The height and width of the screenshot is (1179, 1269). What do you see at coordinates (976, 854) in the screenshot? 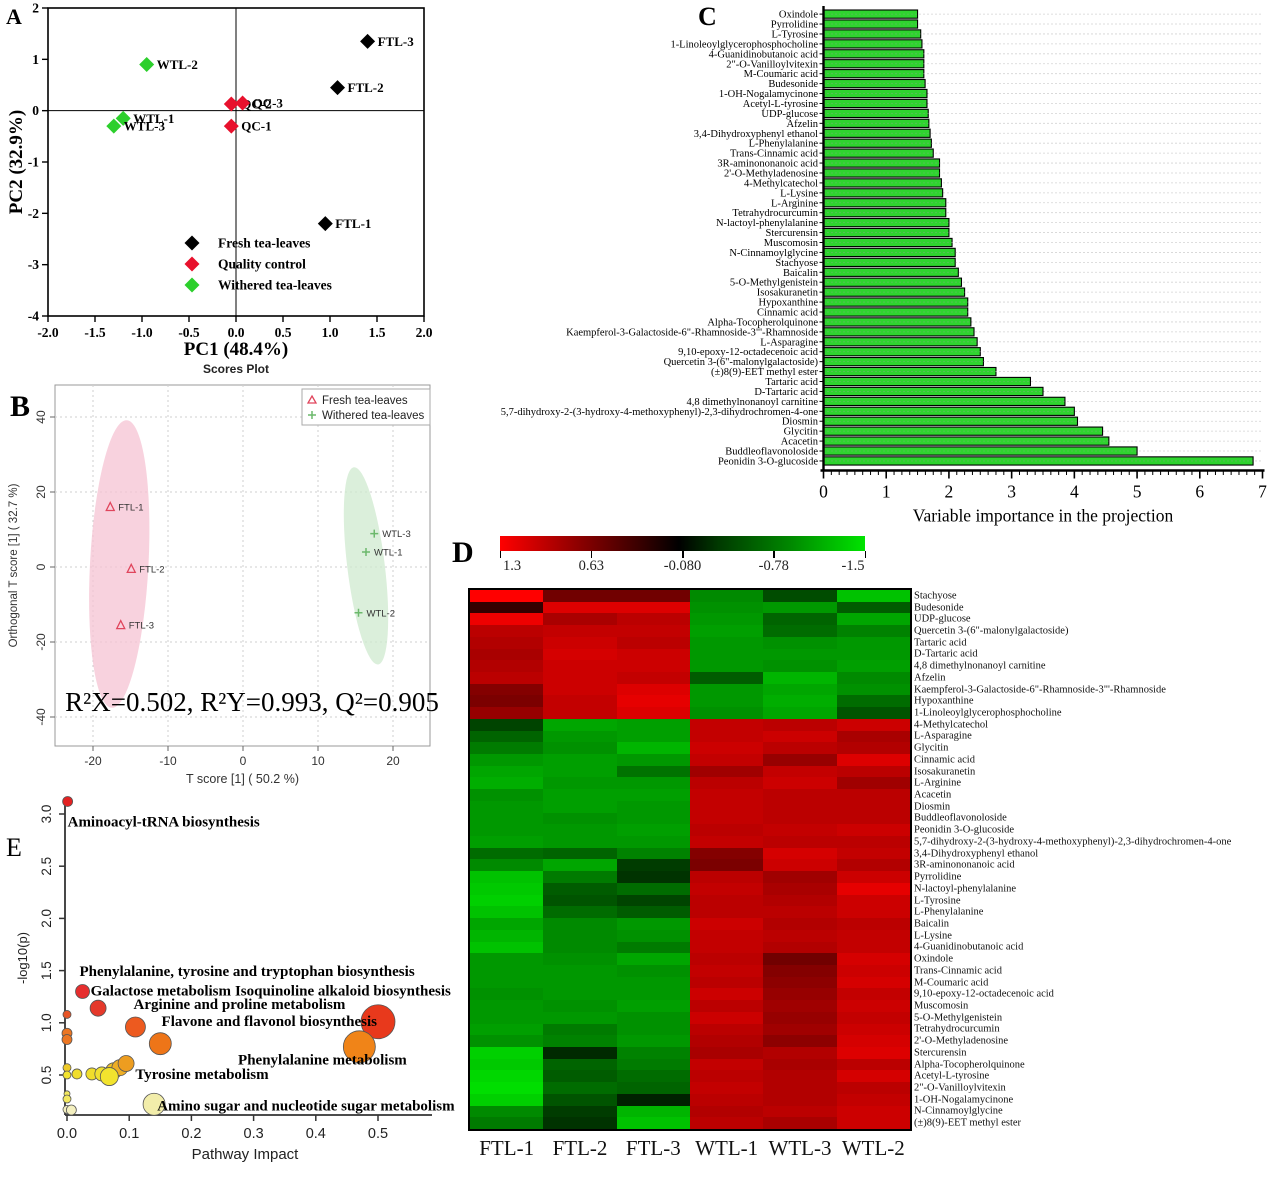
I see `heatmap-row-label: 3,4-Dihydroxyphenyl ethanol` at bounding box center [976, 854].